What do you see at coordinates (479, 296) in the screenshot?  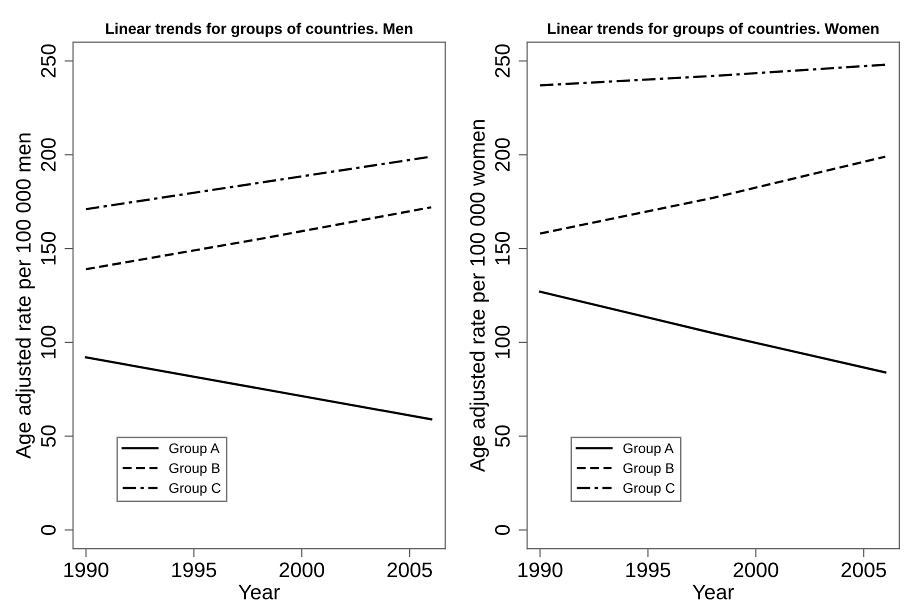 I see `y-axis-title: Age adjusted rate per 100 000 women` at bounding box center [479, 296].